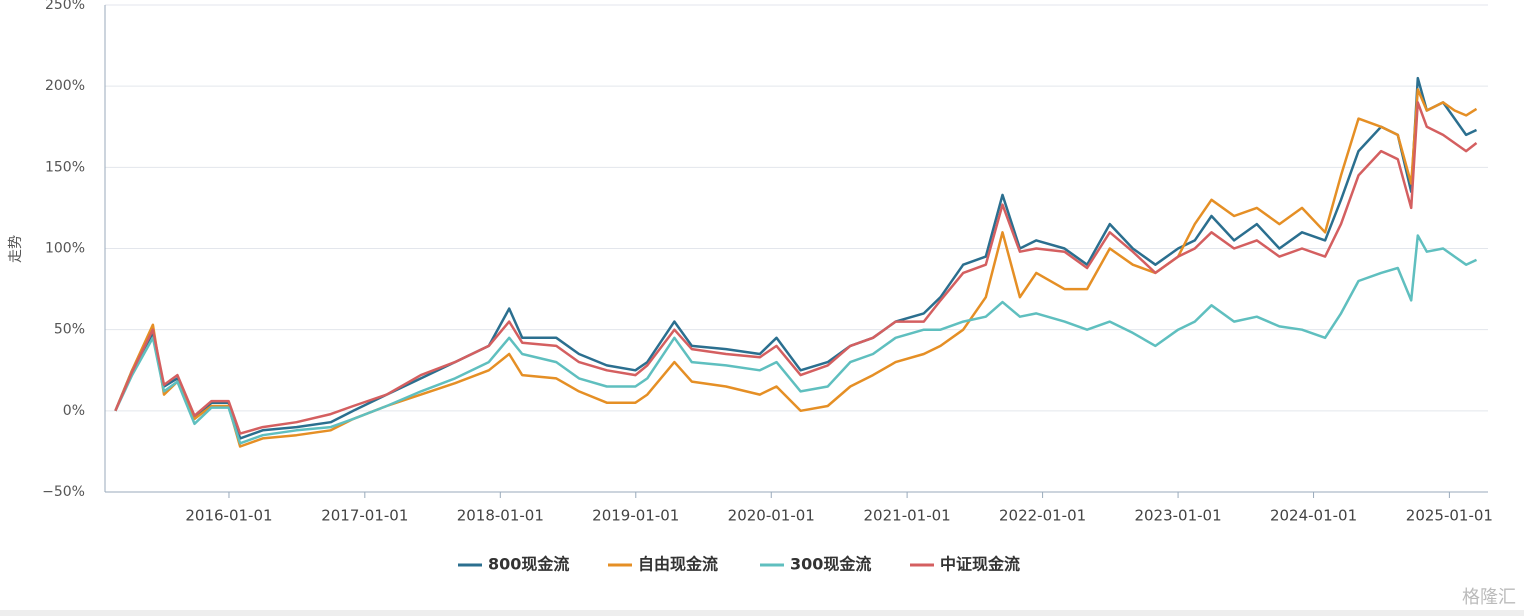 The image size is (1524, 616). I want to click on x-tick-label: 2016-01-01, so click(228, 516).